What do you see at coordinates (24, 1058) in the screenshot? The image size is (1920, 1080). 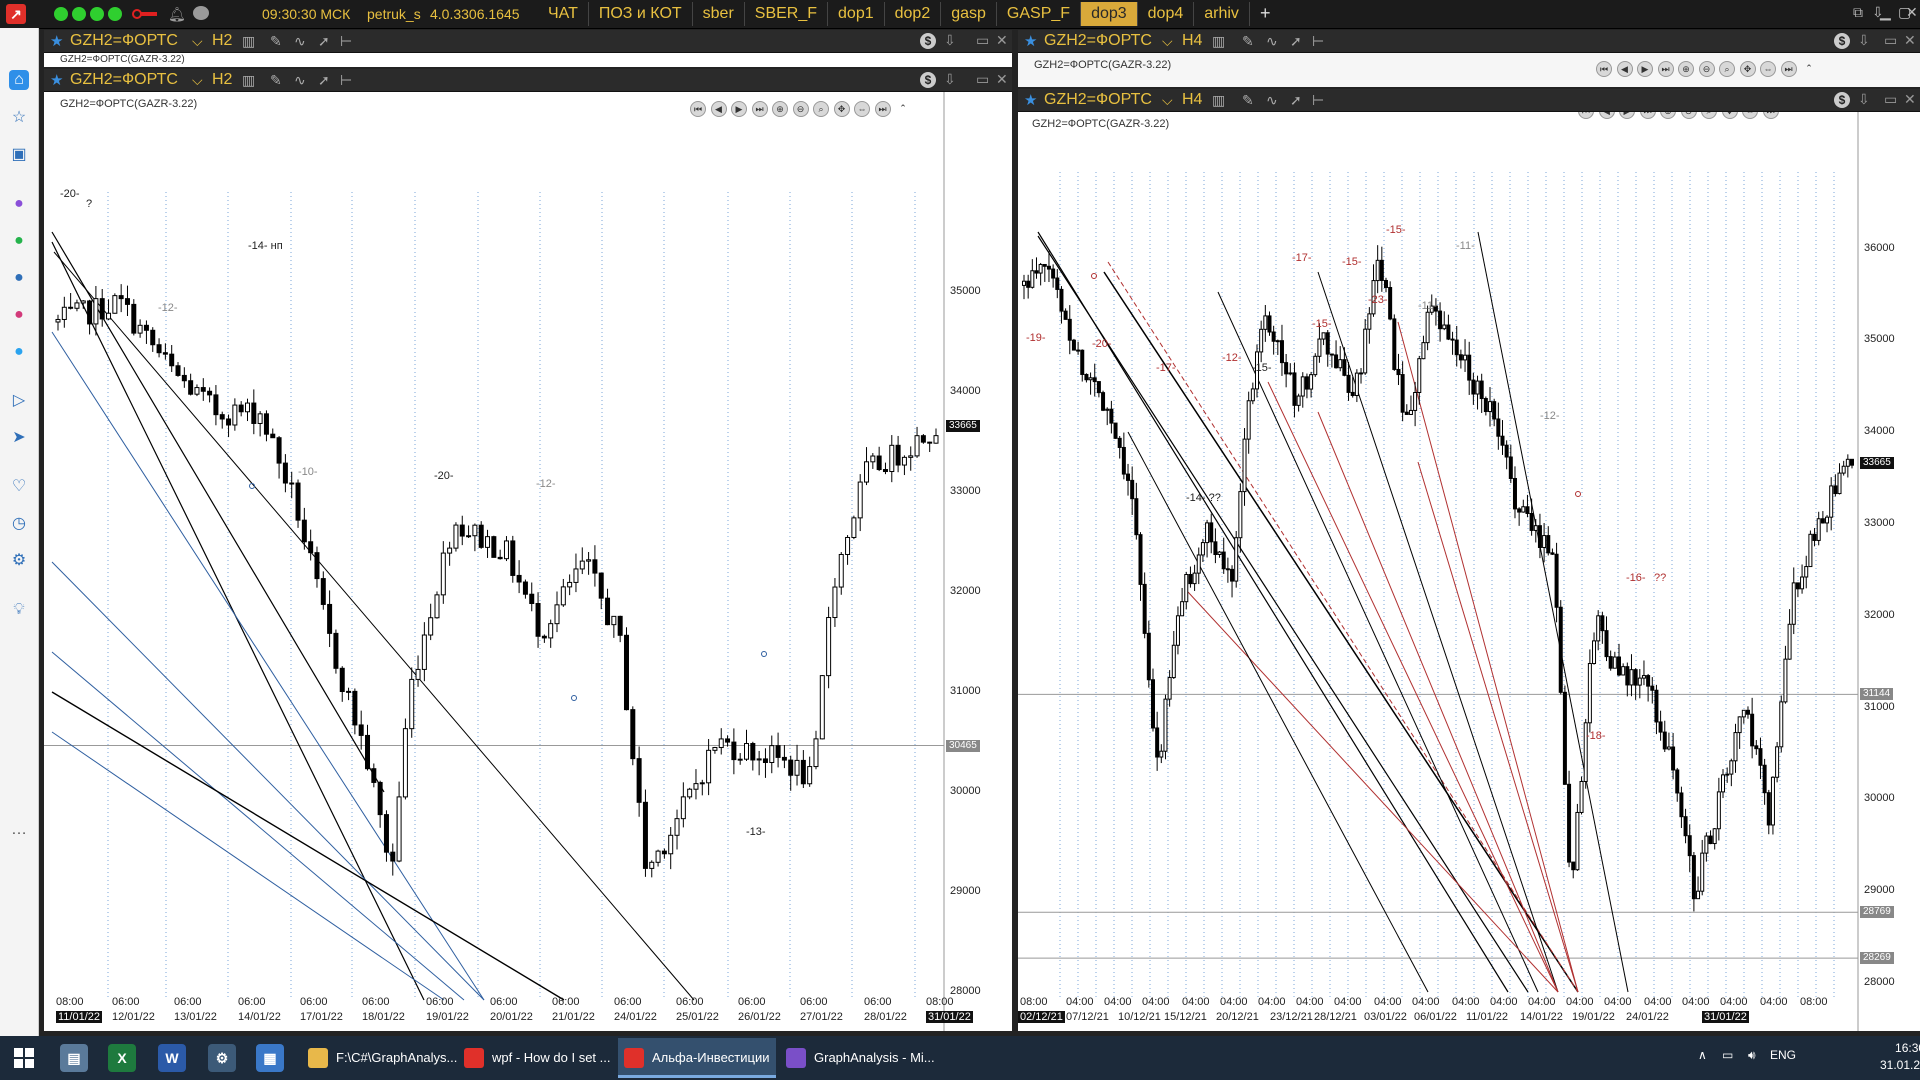 I see `windows-start-icon` at bounding box center [24, 1058].